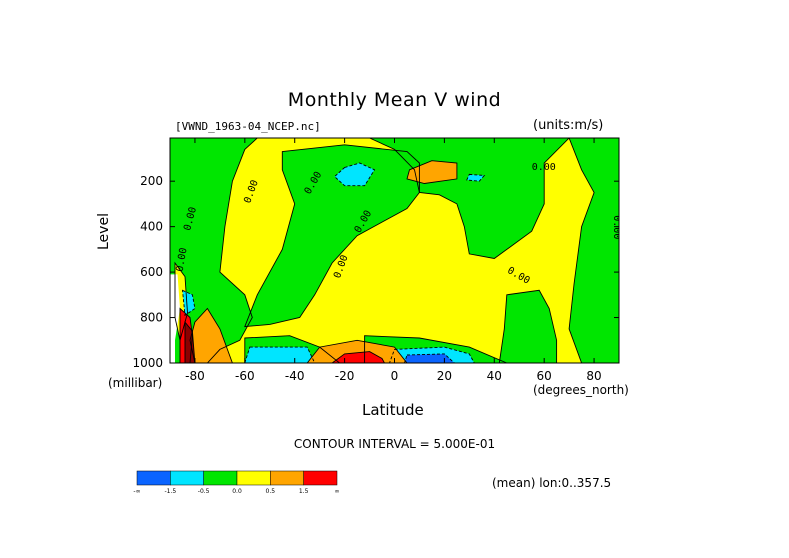 The width and height of the screenshot is (789, 558). Describe the element at coordinates (395, 376) in the screenshot. I see `x-tick-label: 0` at that location.